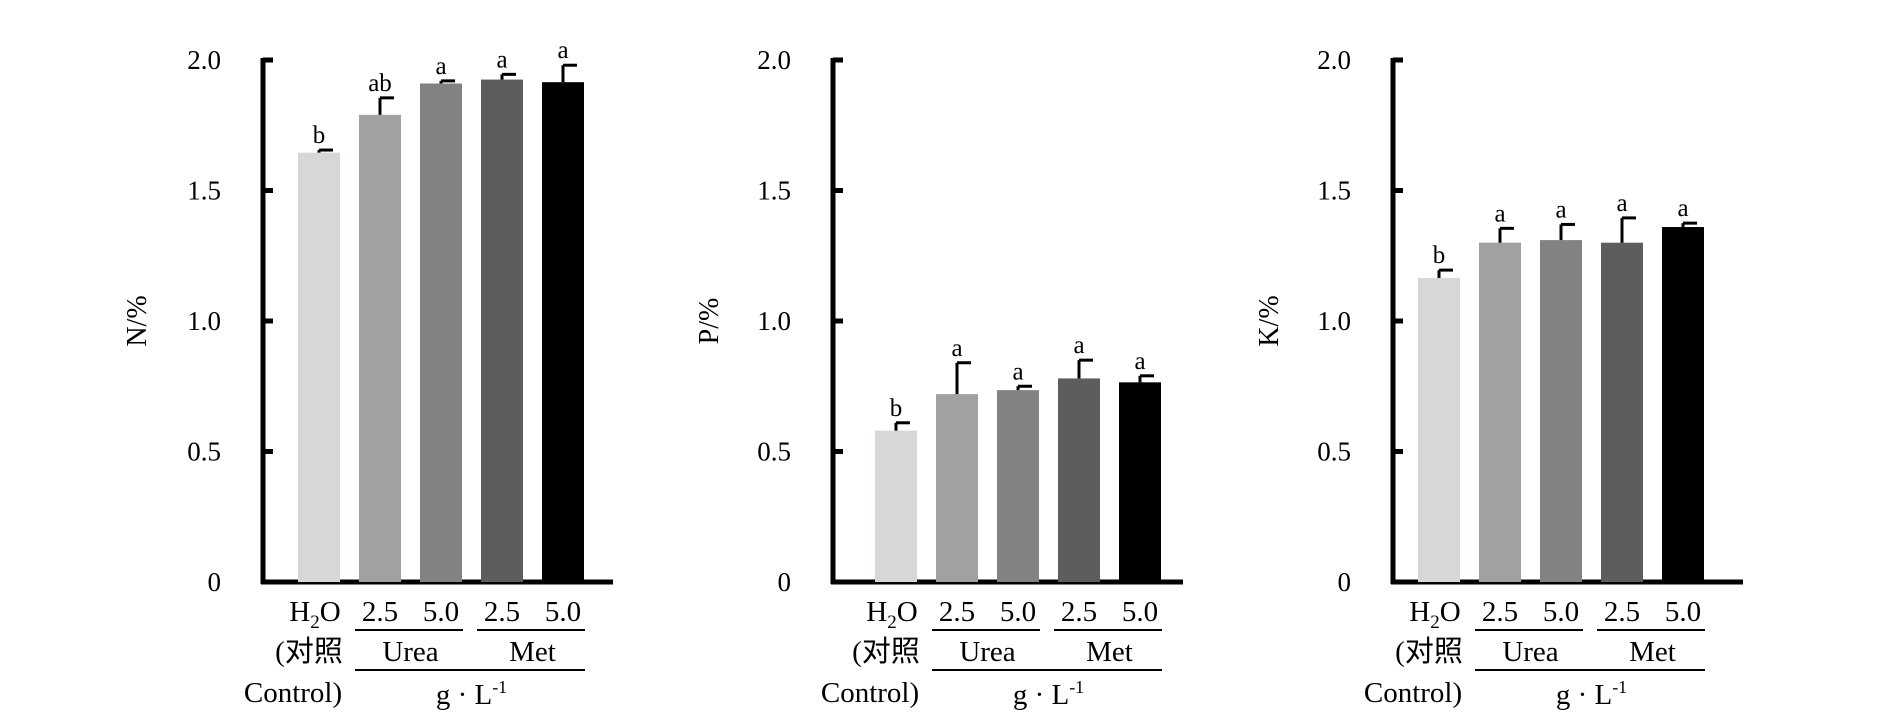 The image size is (1890, 723). Describe the element at coordinates (709, 321) in the screenshot. I see `y-axis-label: P/%` at that location.